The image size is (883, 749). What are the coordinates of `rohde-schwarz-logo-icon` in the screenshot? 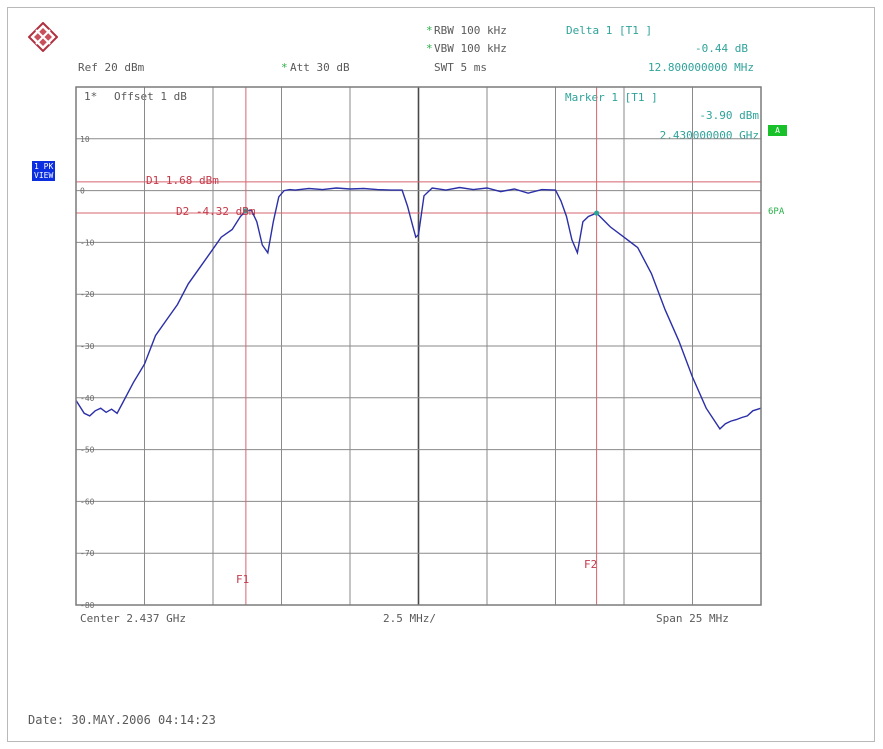 It's located at (43, 37).